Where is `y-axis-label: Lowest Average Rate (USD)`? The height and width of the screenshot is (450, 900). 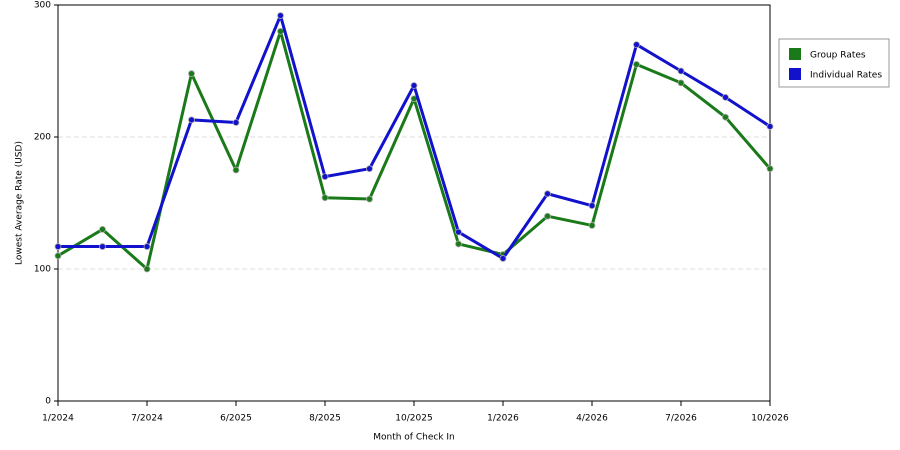
y-axis-label: Lowest Average Rate (USD) is located at coordinates (20, 203).